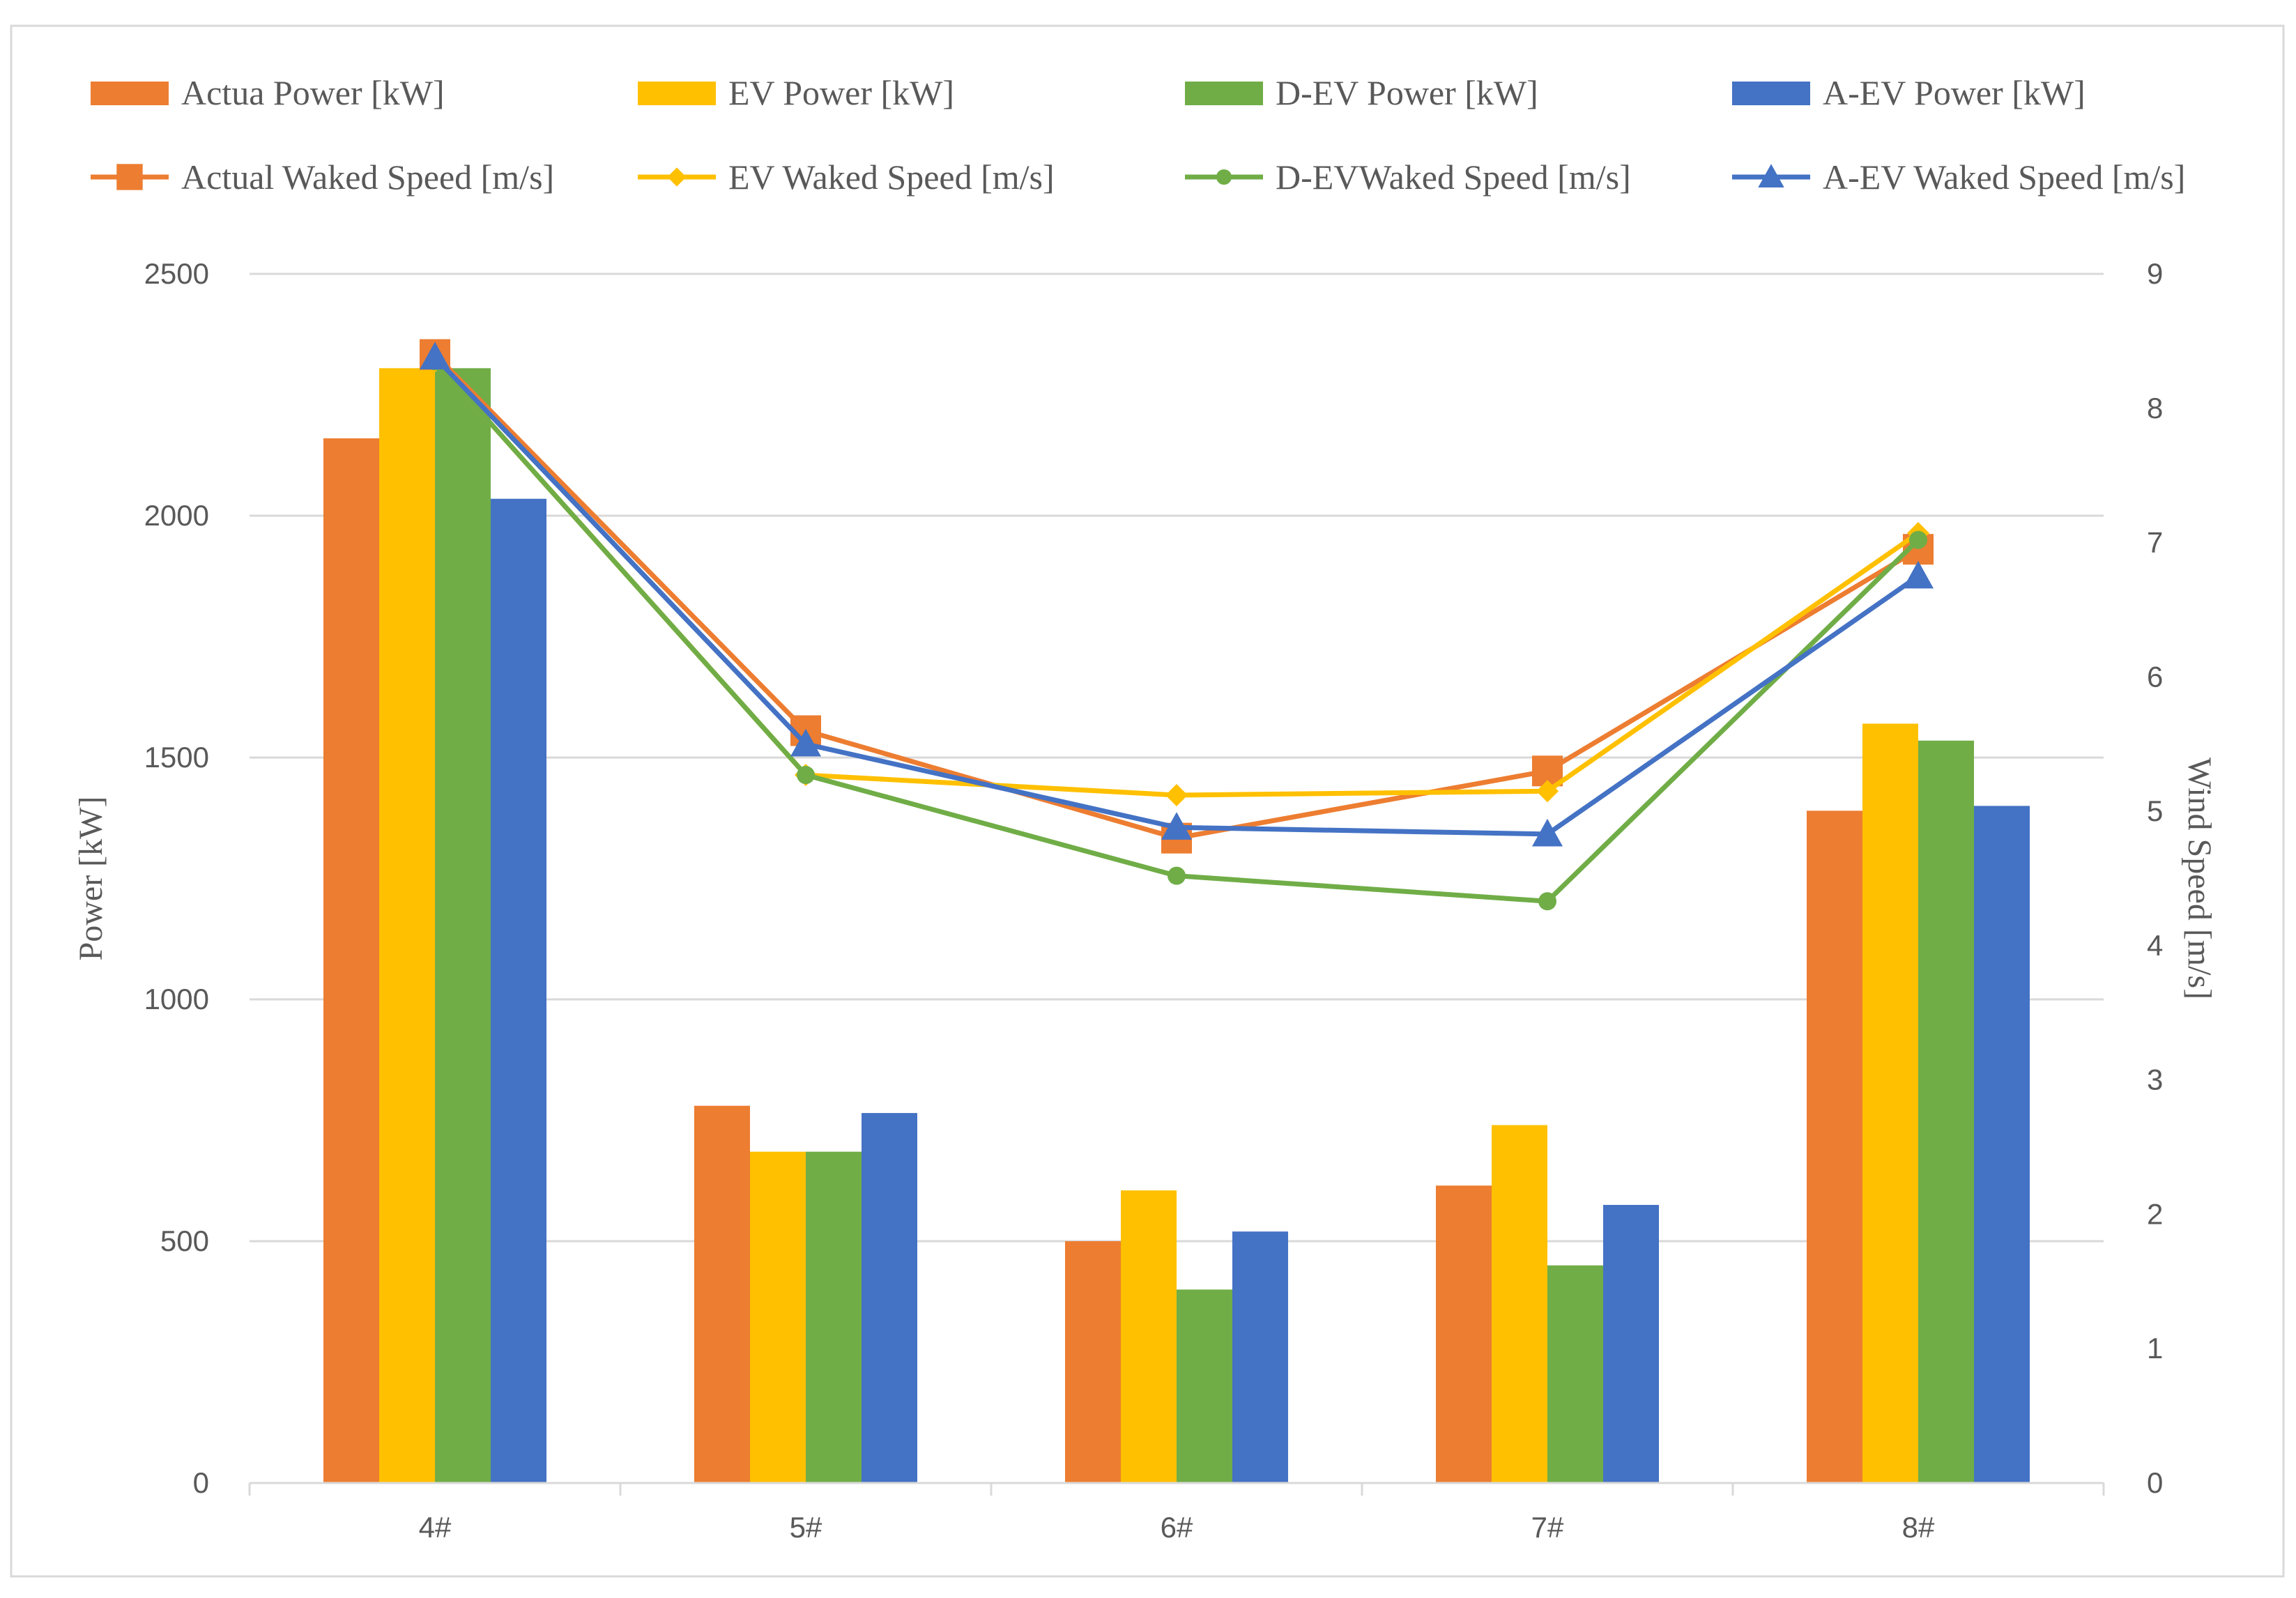  What do you see at coordinates (1093, 1362) in the screenshot?
I see `bar-1-6#` at bounding box center [1093, 1362].